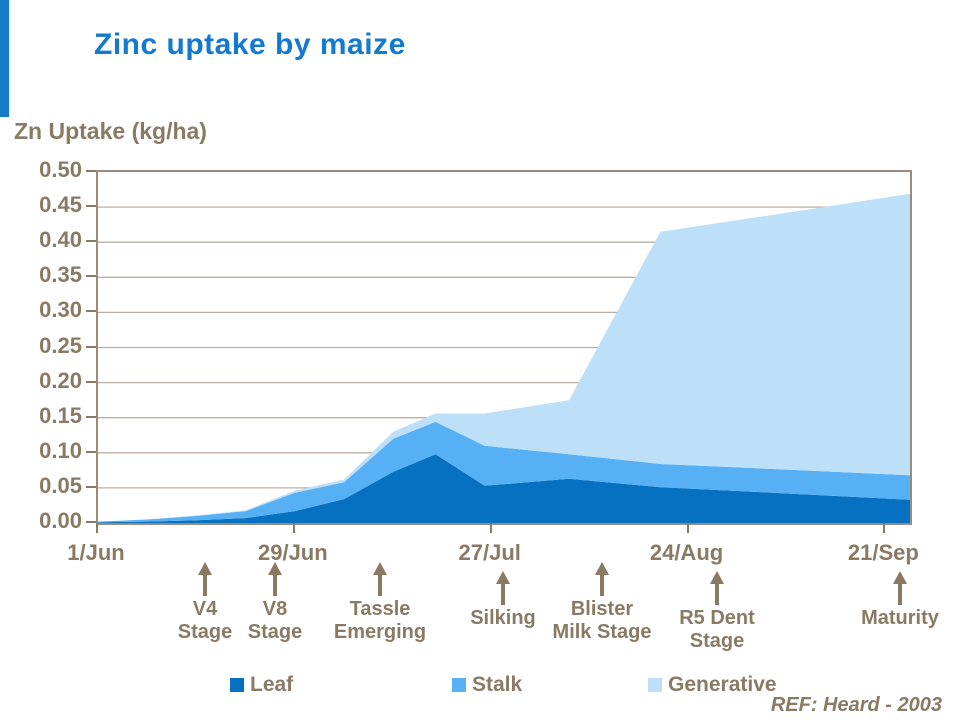  What do you see at coordinates (60, 415) in the screenshot?
I see `y-axis-tick-label: 0.15` at bounding box center [60, 415].